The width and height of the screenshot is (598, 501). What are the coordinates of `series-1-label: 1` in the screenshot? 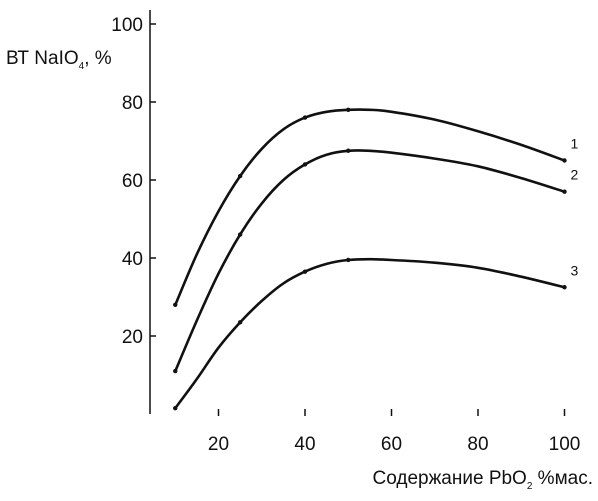 It's located at (575, 144).